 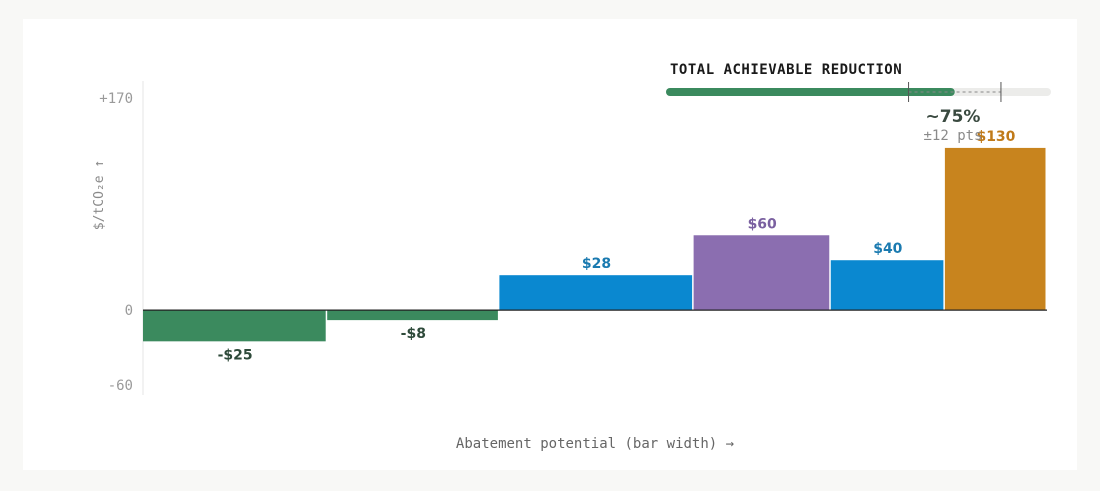 I want to click on bar-value-label: $28, so click(x=596, y=264).